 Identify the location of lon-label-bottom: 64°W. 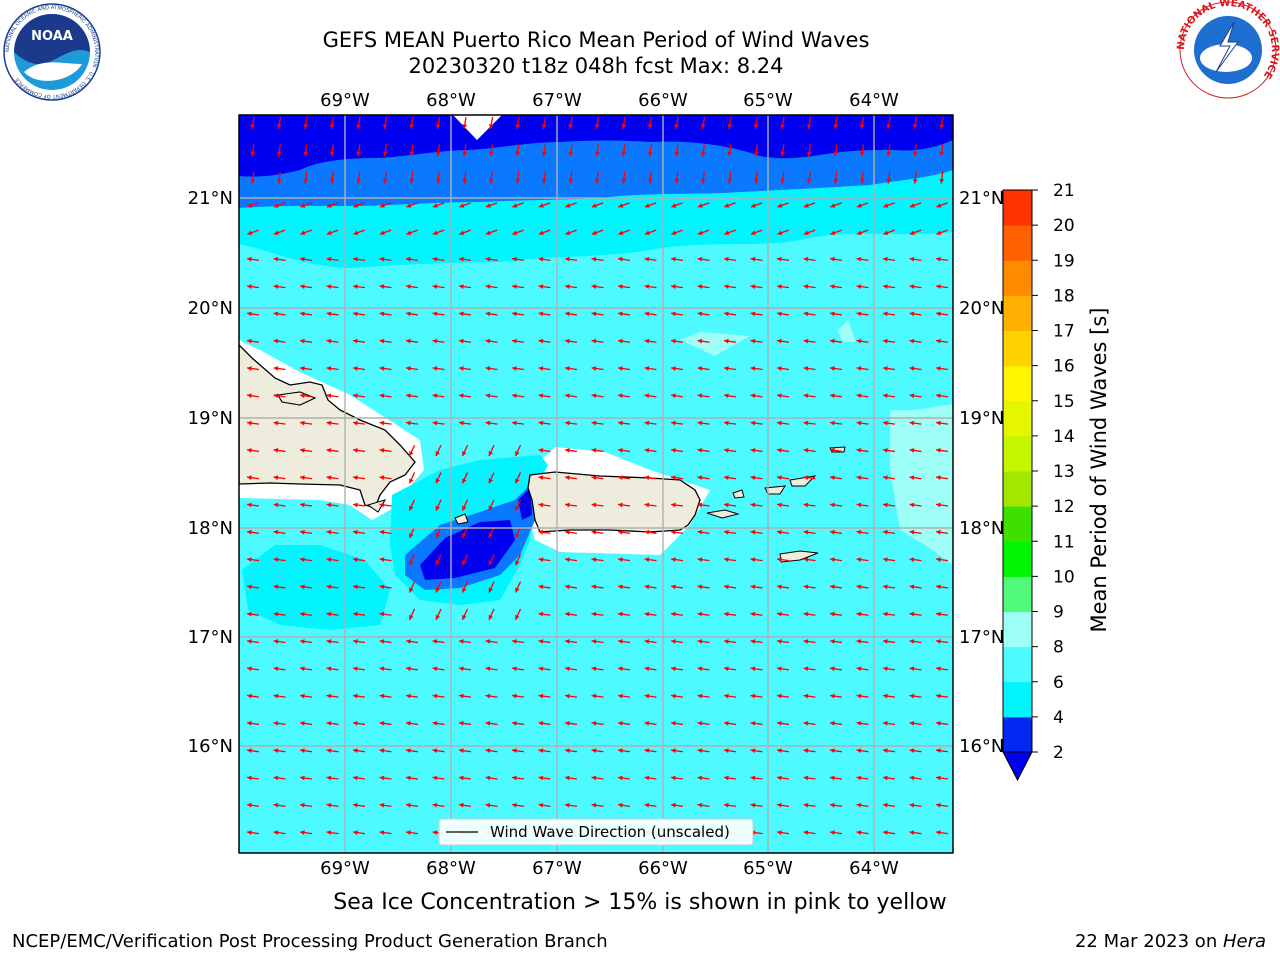
(874, 868).